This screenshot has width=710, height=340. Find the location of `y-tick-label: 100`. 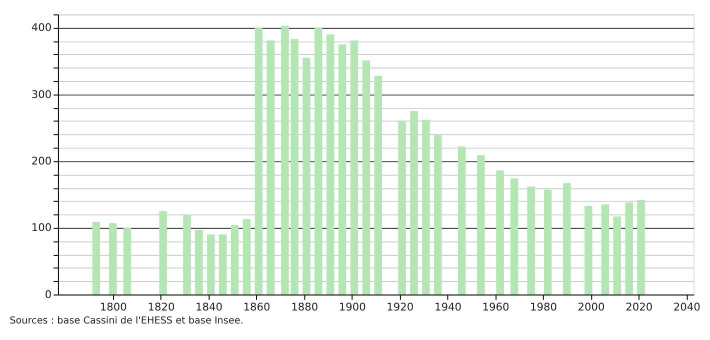

y-tick-label: 100 is located at coordinates (41, 227).